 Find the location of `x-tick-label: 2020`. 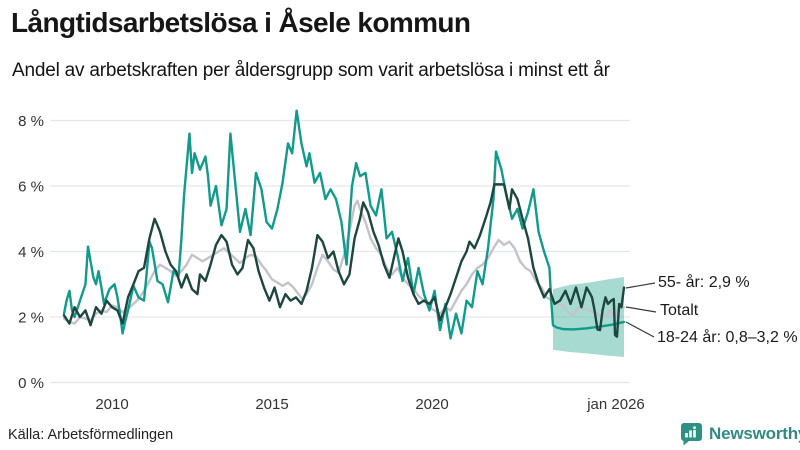

x-tick-label: 2020 is located at coordinates (431, 404).